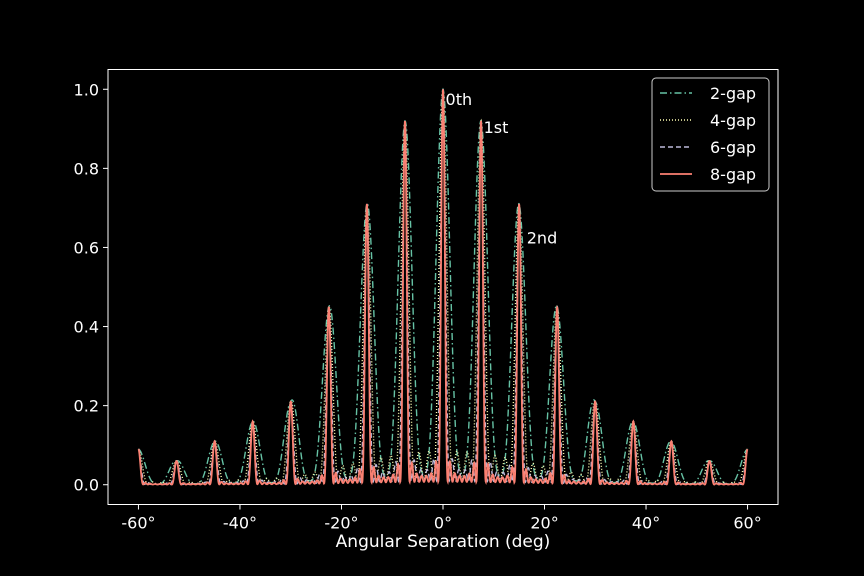  I want to click on x-tick-label: -40°, so click(240, 523).